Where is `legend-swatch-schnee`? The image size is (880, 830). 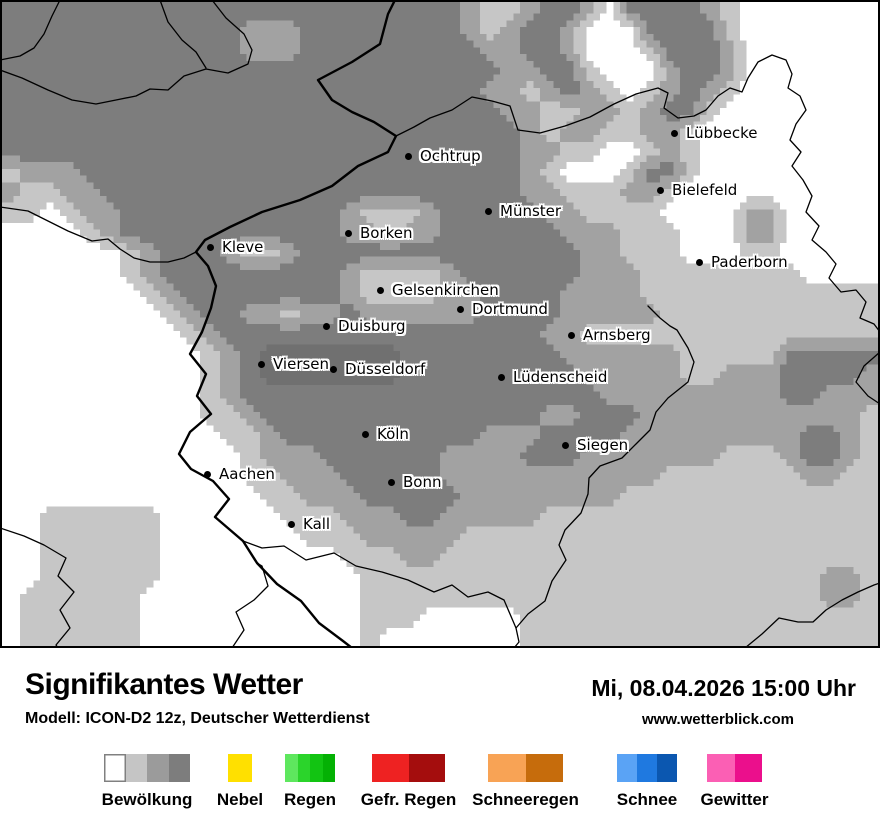 legend-swatch-schnee is located at coordinates (647, 768).